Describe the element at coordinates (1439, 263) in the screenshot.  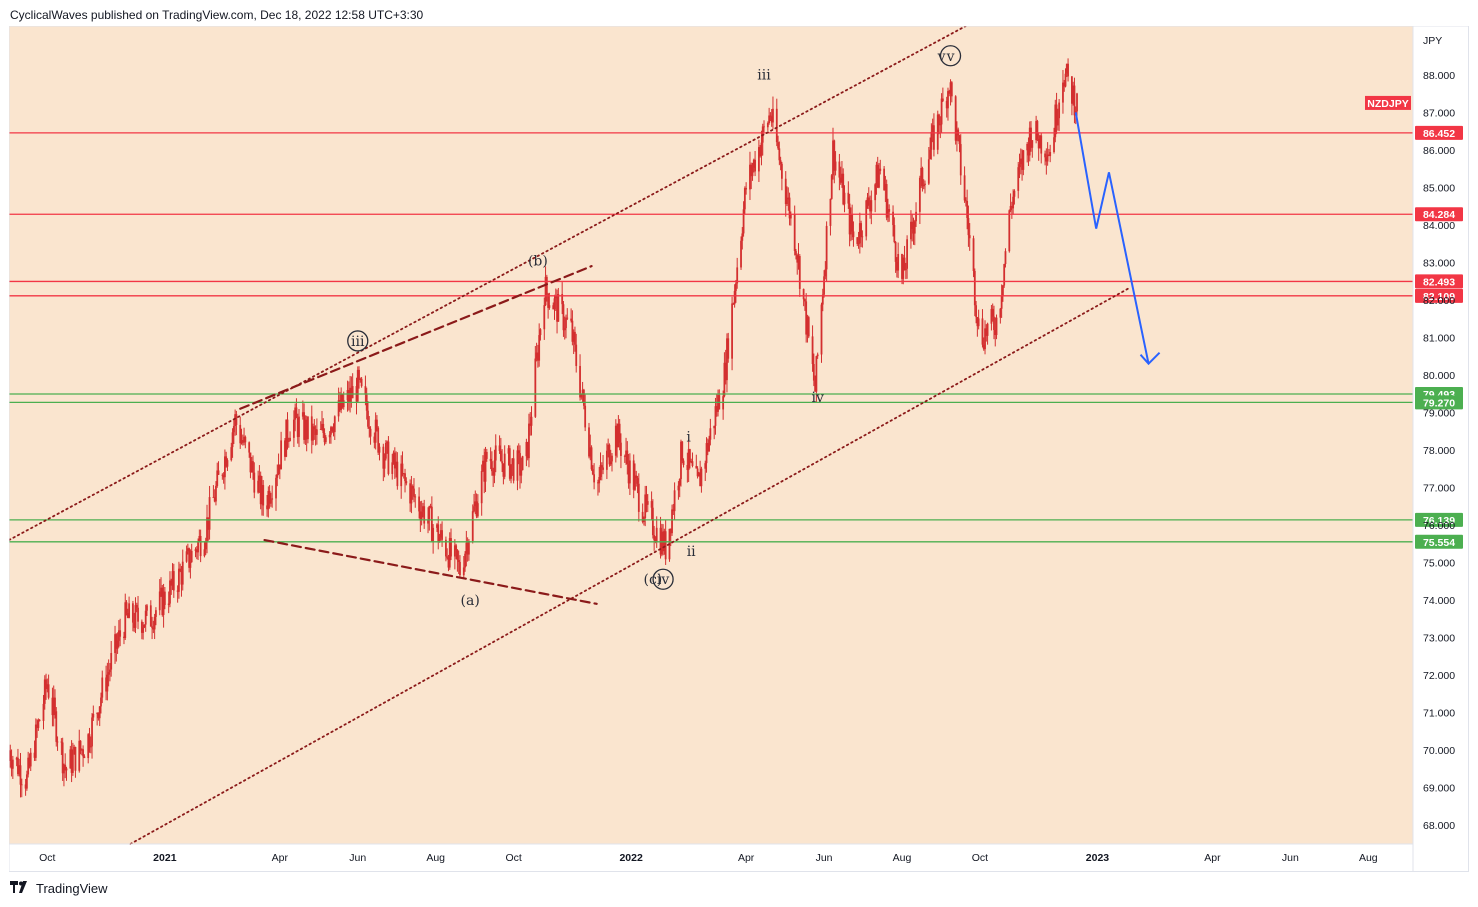
I see `y-tick-label: 83.000` at that location.